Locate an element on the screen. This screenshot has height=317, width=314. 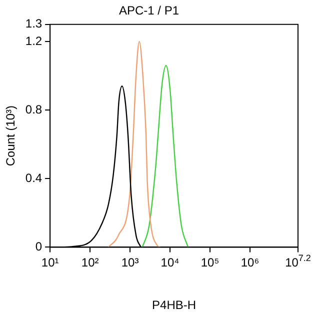
y-tick-label: 0.4 is located at coordinates (33, 177).